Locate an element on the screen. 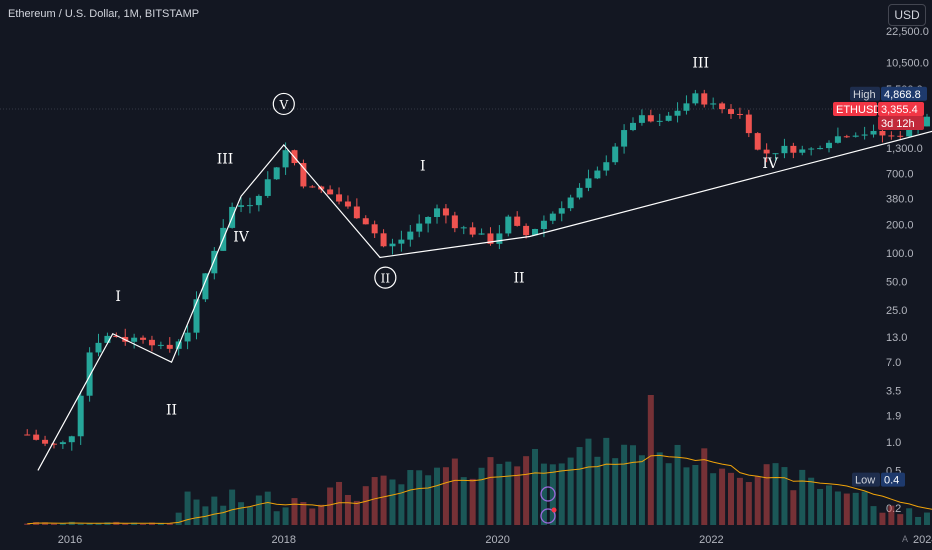 Image resolution: width=932 pixels, height=550 pixels. y-tick-label: 1.0 is located at coordinates (893, 443).